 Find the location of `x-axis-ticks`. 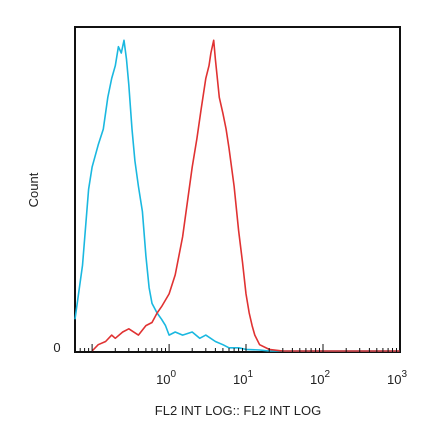

x-axis-ticks is located at coordinates (237, 348).